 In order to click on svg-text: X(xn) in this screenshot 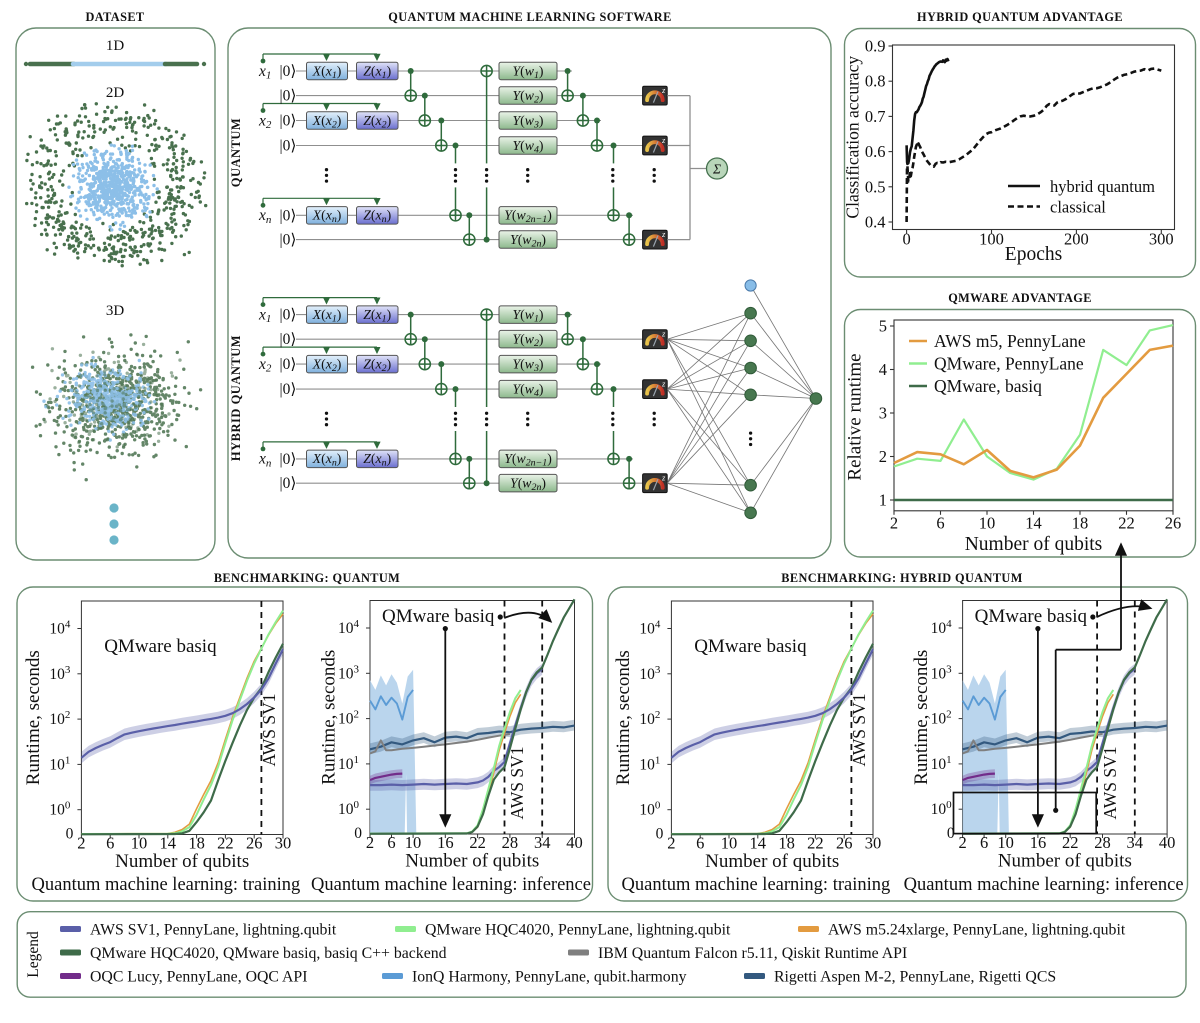, I will do `click(327, 217)`.